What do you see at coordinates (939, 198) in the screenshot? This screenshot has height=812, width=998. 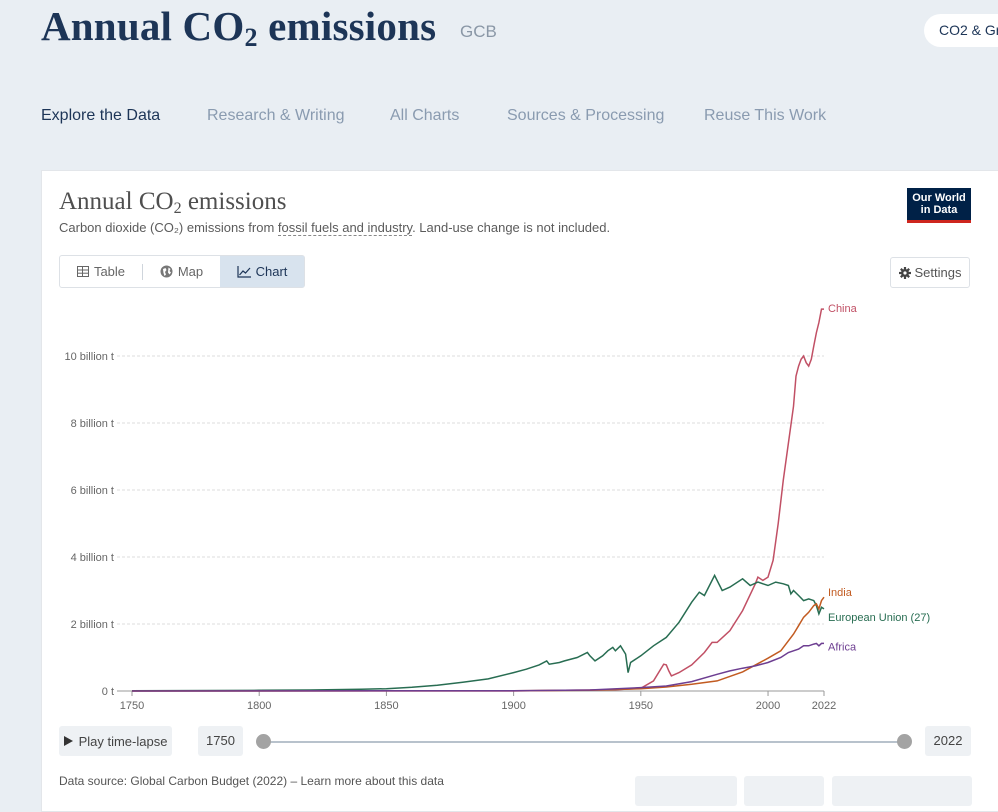 I see `owid-logo-line1: Our World` at bounding box center [939, 198].